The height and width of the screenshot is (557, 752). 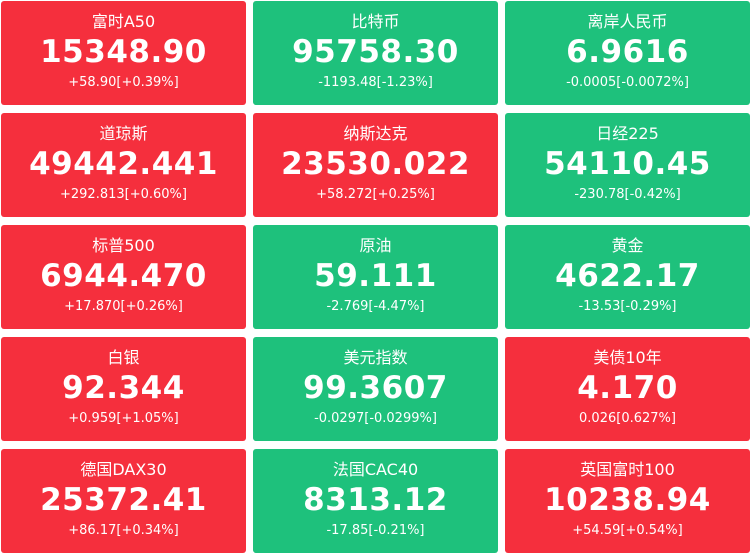 I want to click on quote-name: 道琼斯, so click(x=123, y=133).